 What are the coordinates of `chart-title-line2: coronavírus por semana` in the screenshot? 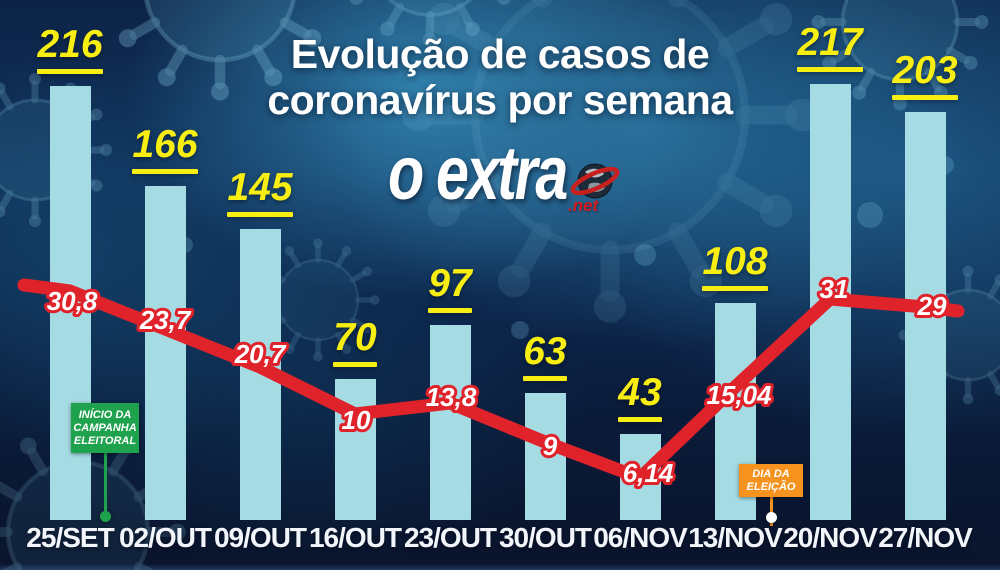 It's located at (500, 100).